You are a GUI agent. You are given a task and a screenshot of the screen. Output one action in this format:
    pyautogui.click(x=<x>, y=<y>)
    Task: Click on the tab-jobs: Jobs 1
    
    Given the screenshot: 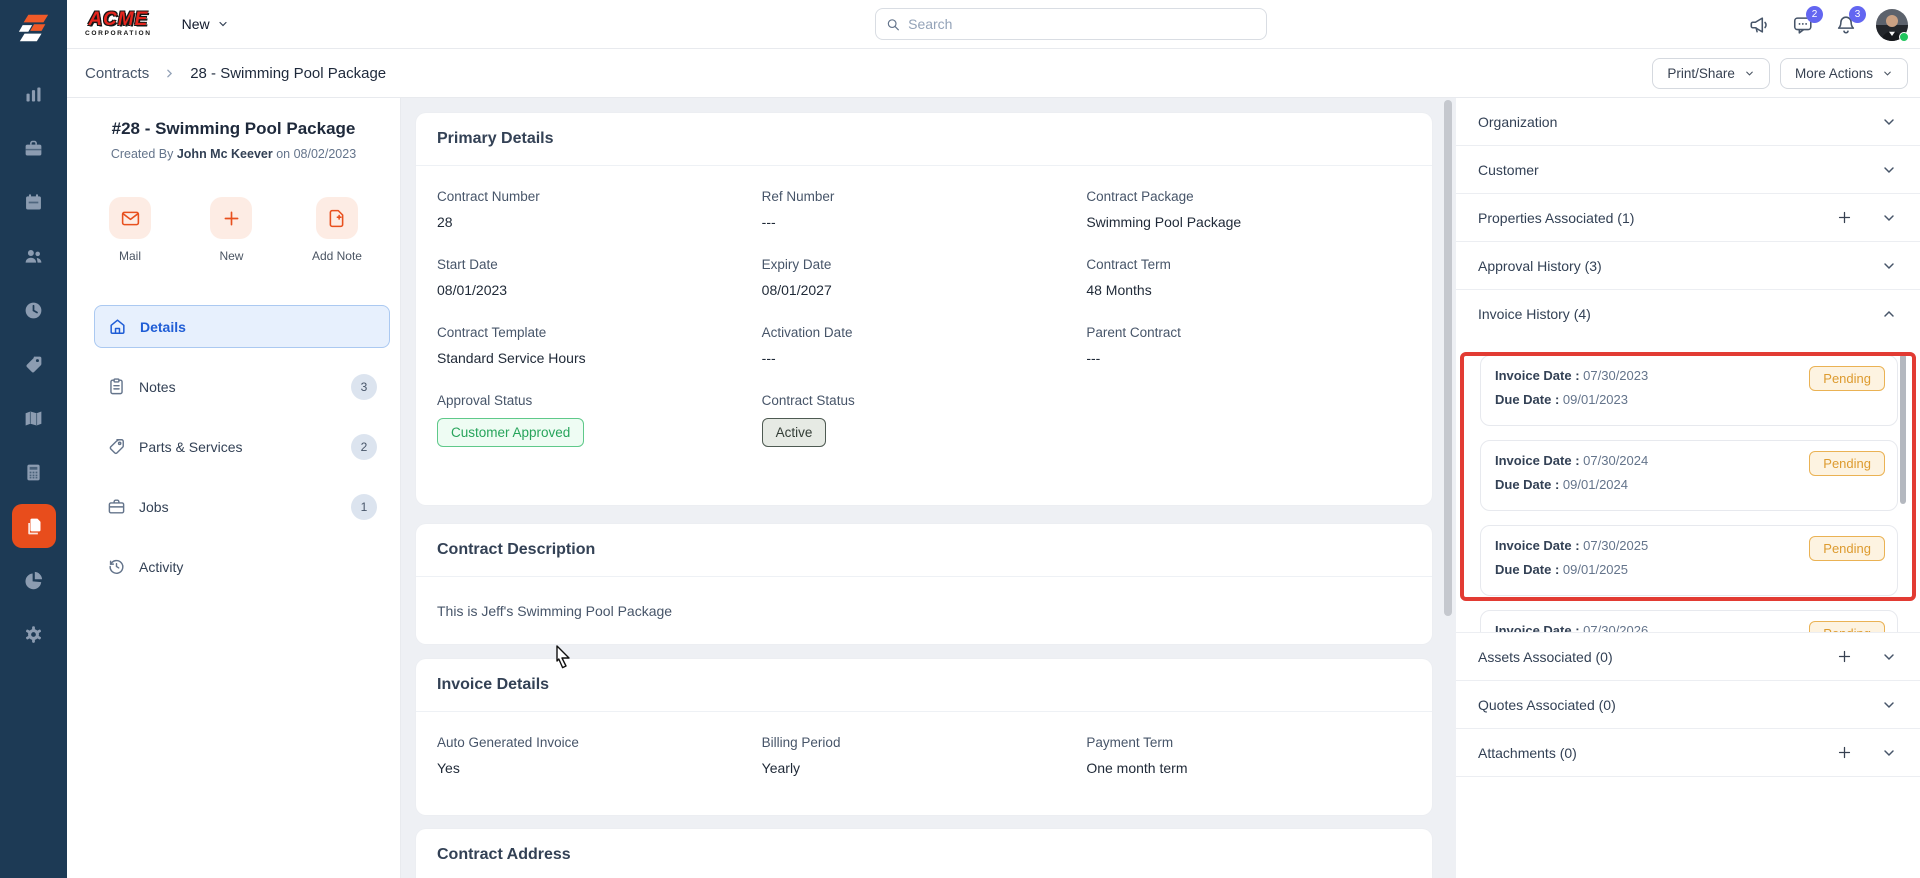 What is the action you would take?
    pyautogui.click(x=242, y=506)
    